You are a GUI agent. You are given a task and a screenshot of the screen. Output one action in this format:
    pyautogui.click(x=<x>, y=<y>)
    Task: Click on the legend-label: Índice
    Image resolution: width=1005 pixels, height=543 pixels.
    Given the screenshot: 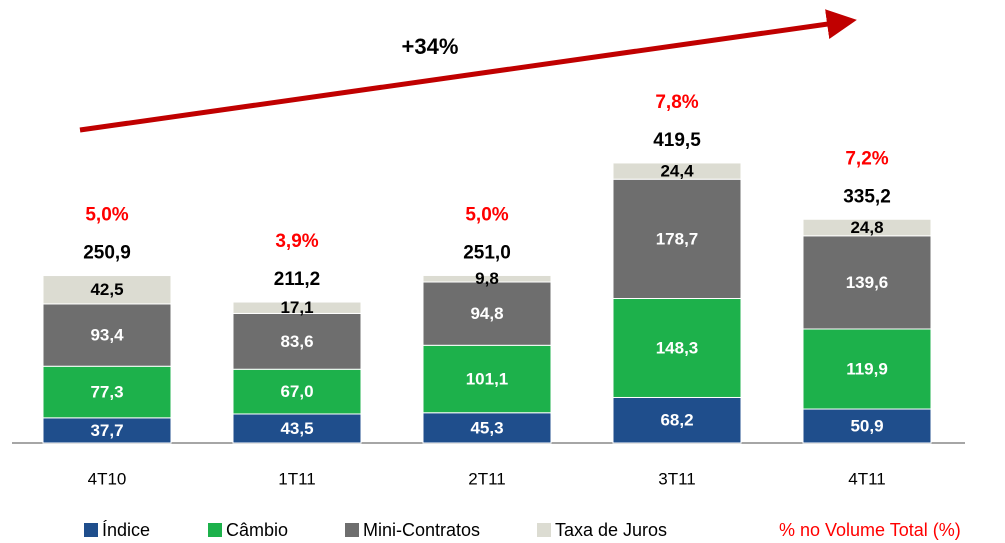 What is the action you would take?
    pyautogui.click(x=126, y=530)
    